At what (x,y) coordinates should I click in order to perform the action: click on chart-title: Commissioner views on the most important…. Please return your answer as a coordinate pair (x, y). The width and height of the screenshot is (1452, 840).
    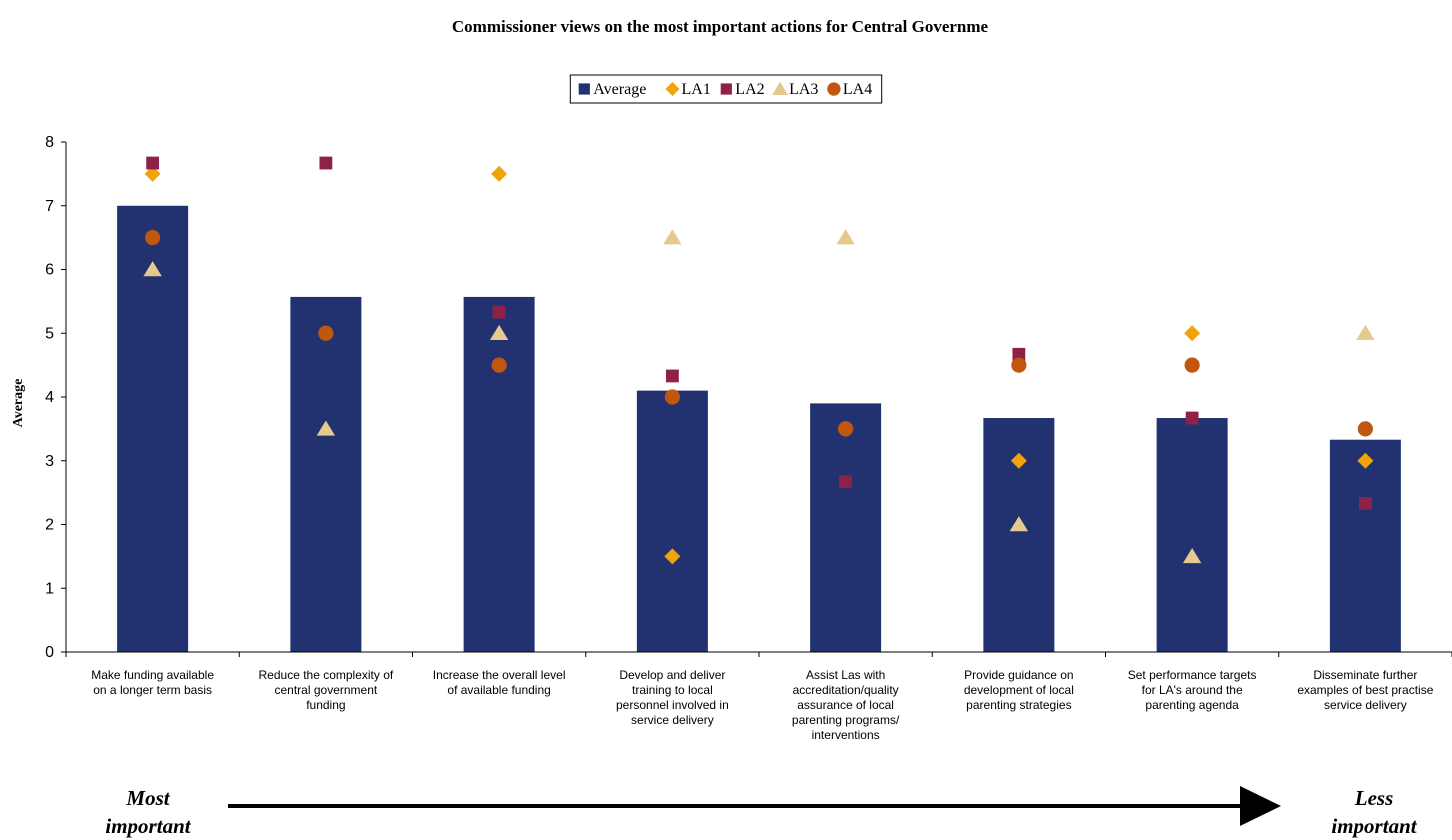
    Looking at the image, I should click on (720, 26).